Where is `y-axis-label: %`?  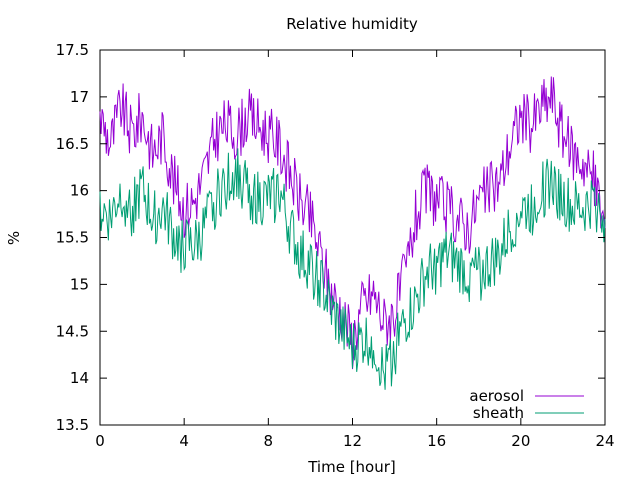
y-axis-label: % is located at coordinates (14, 238).